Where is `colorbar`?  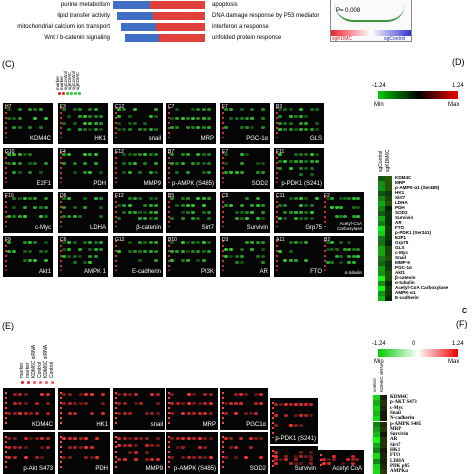 colorbar is located at coordinates (418, 353).